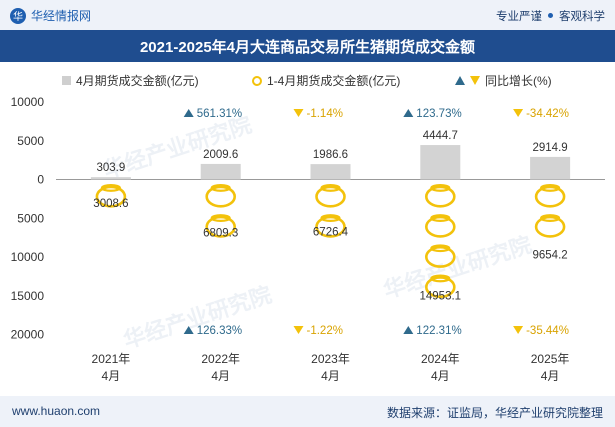 This screenshot has height=427, width=615. I want to click on y-tick-label: 0, so click(40, 180).